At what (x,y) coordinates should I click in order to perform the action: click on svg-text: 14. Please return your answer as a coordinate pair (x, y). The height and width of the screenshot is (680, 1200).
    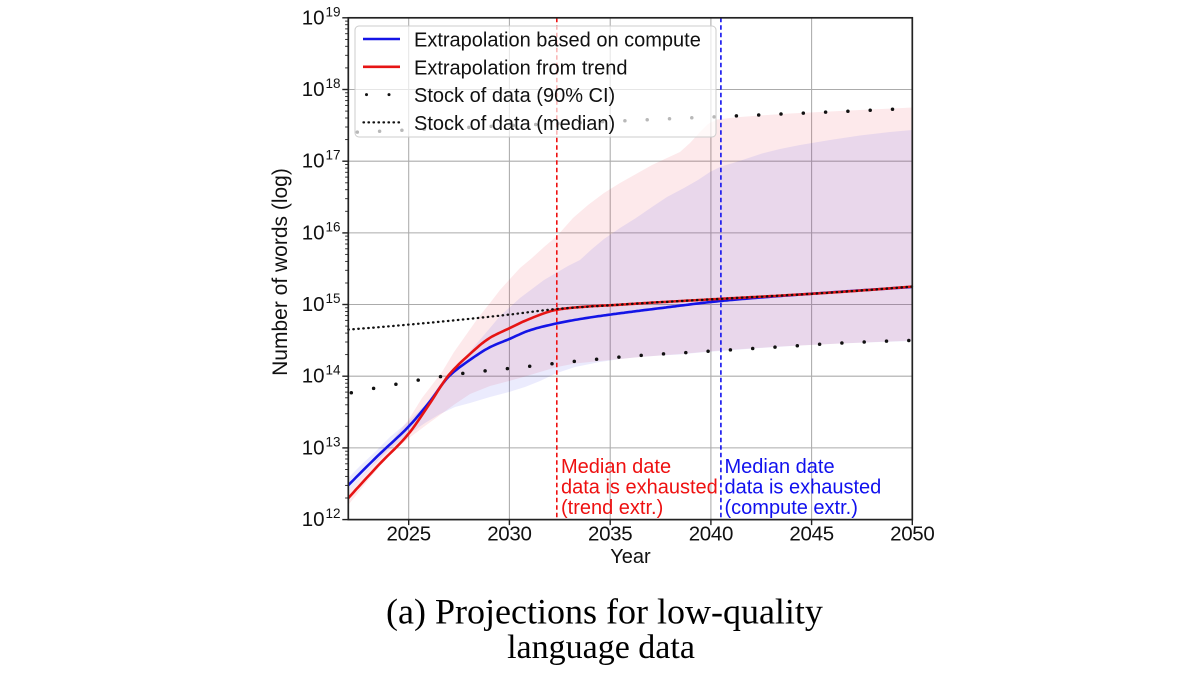
    Looking at the image, I should click on (334, 370).